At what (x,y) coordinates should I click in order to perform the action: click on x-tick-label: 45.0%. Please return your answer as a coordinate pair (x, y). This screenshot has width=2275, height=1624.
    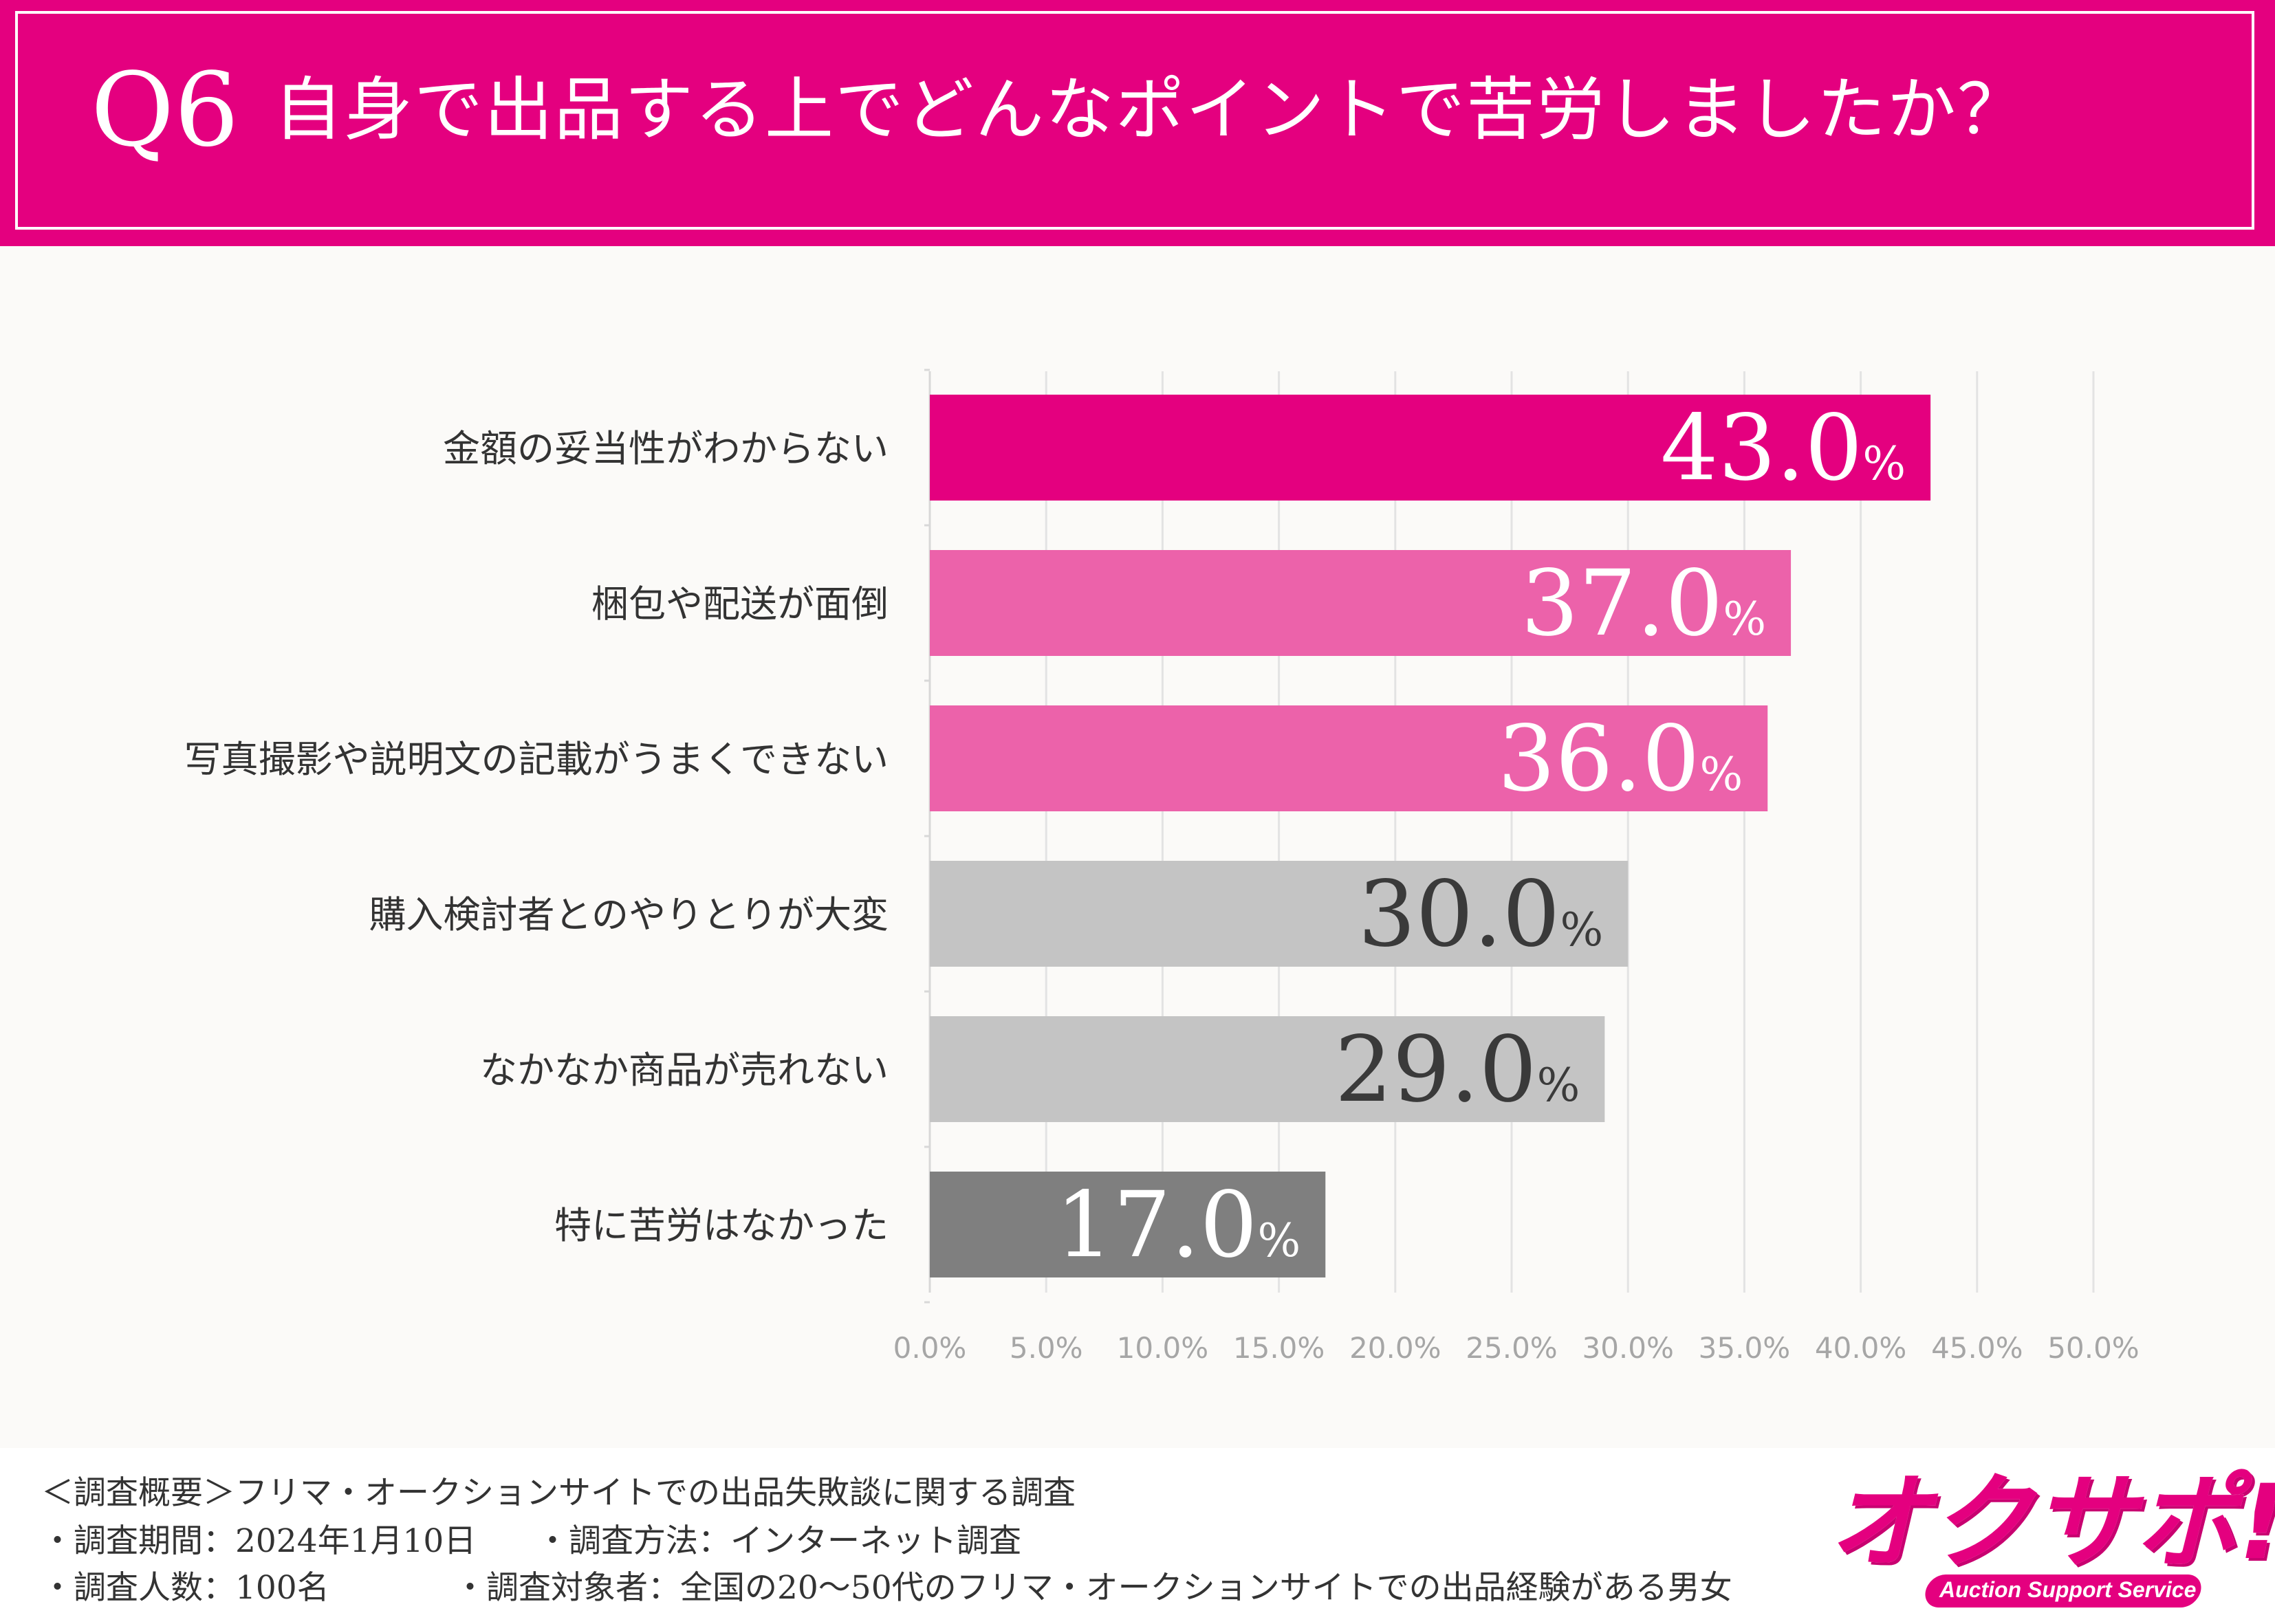
    Looking at the image, I should click on (1977, 1348).